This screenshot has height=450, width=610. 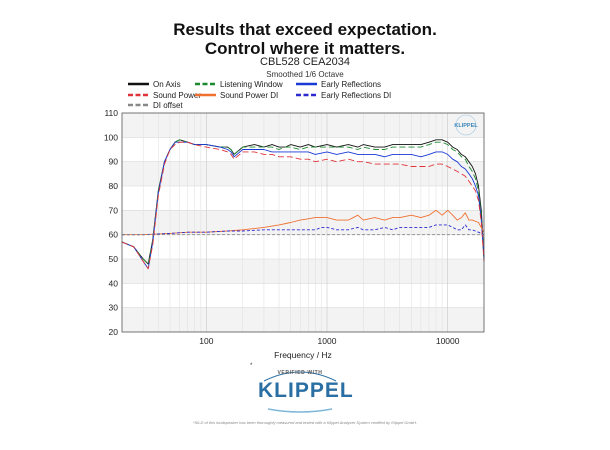 I want to click on badge-asterisk: *, so click(x=251, y=366).